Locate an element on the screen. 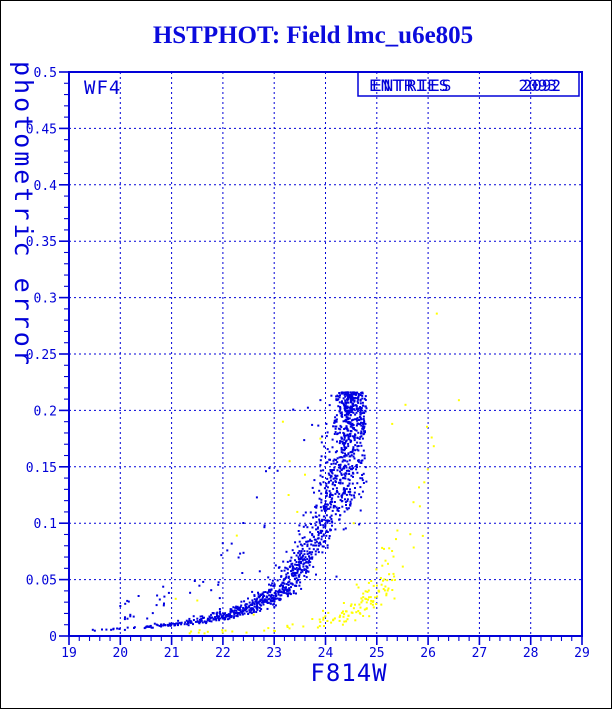  x-tick-label: 27 is located at coordinates (480, 653).